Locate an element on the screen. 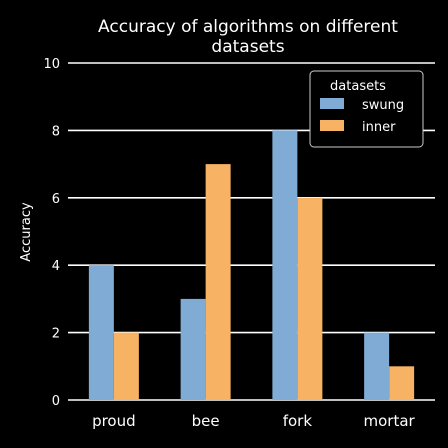 Image resolution: width=448 pixels, height=448 pixels. y-tick-label-10: 10 is located at coordinates (51, 64).